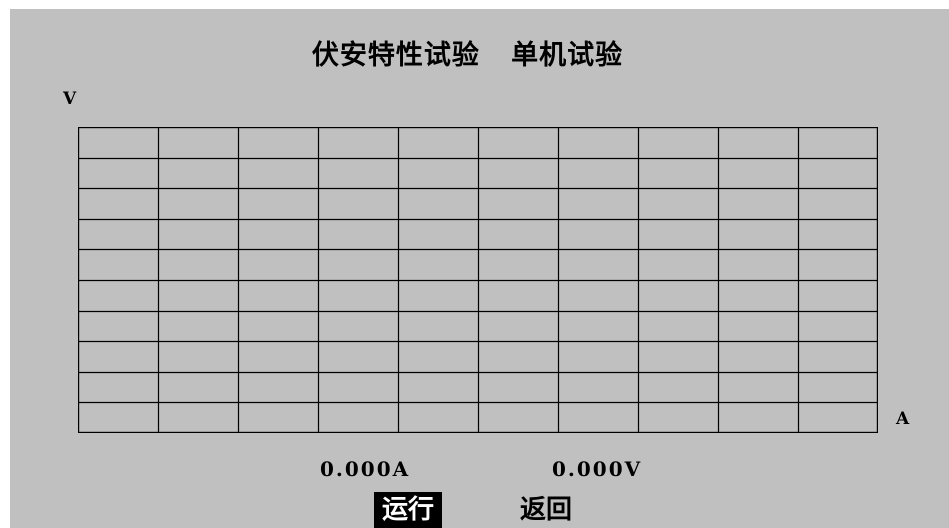  Describe the element at coordinates (70, 99) in the screenshot. I see `y-axis-label: V` at that location.